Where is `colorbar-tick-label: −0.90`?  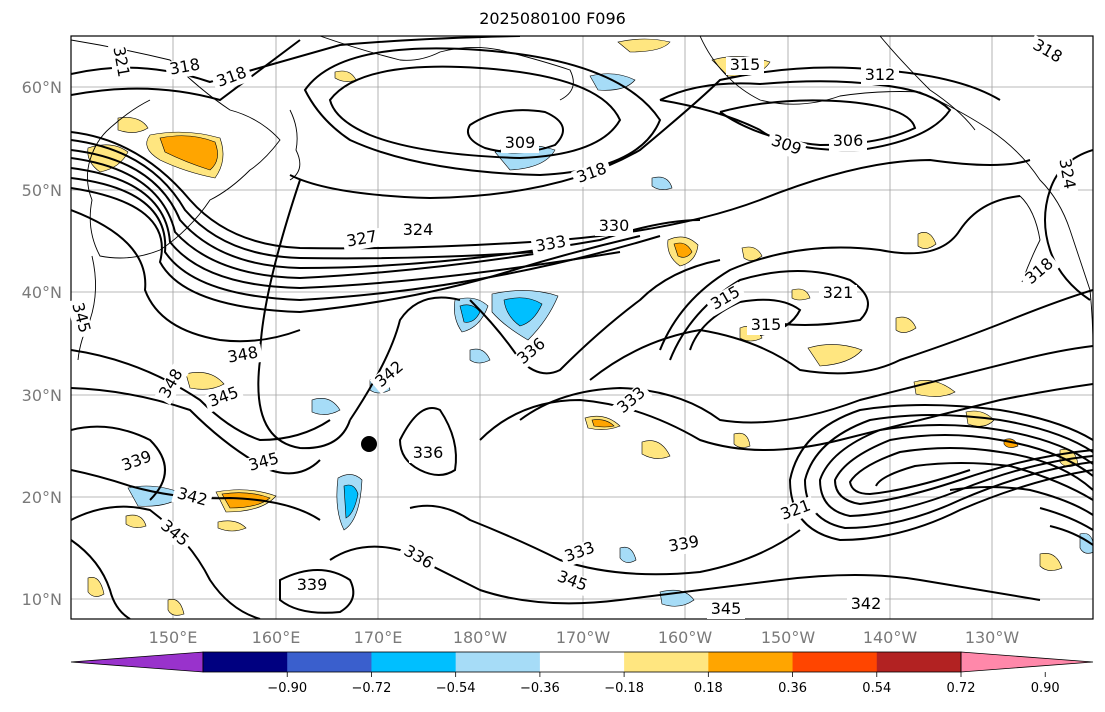
colorbar-tick-label: −0.90 is located at coordinates (287, 688).